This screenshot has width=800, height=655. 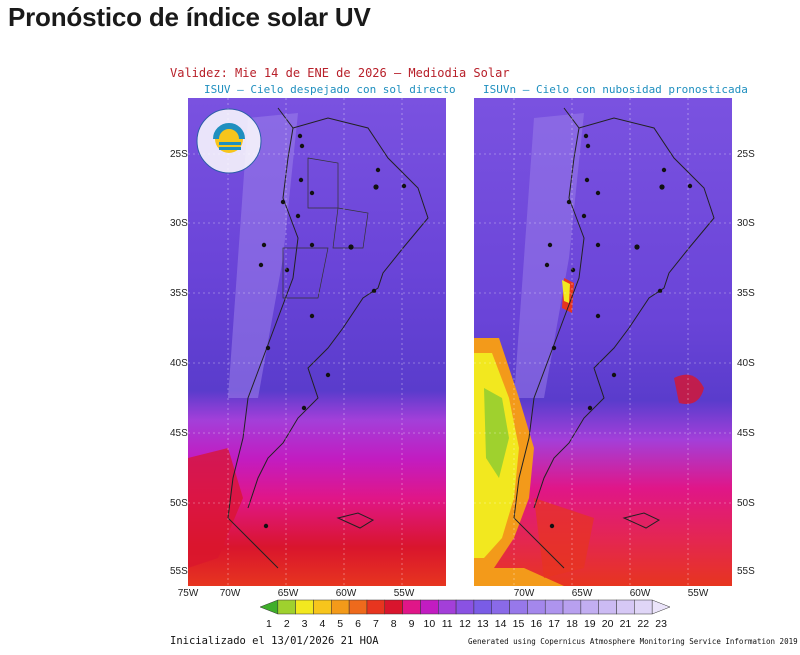 I want to click on colorbar-tick-label: 23, so click(x=661, y=624).